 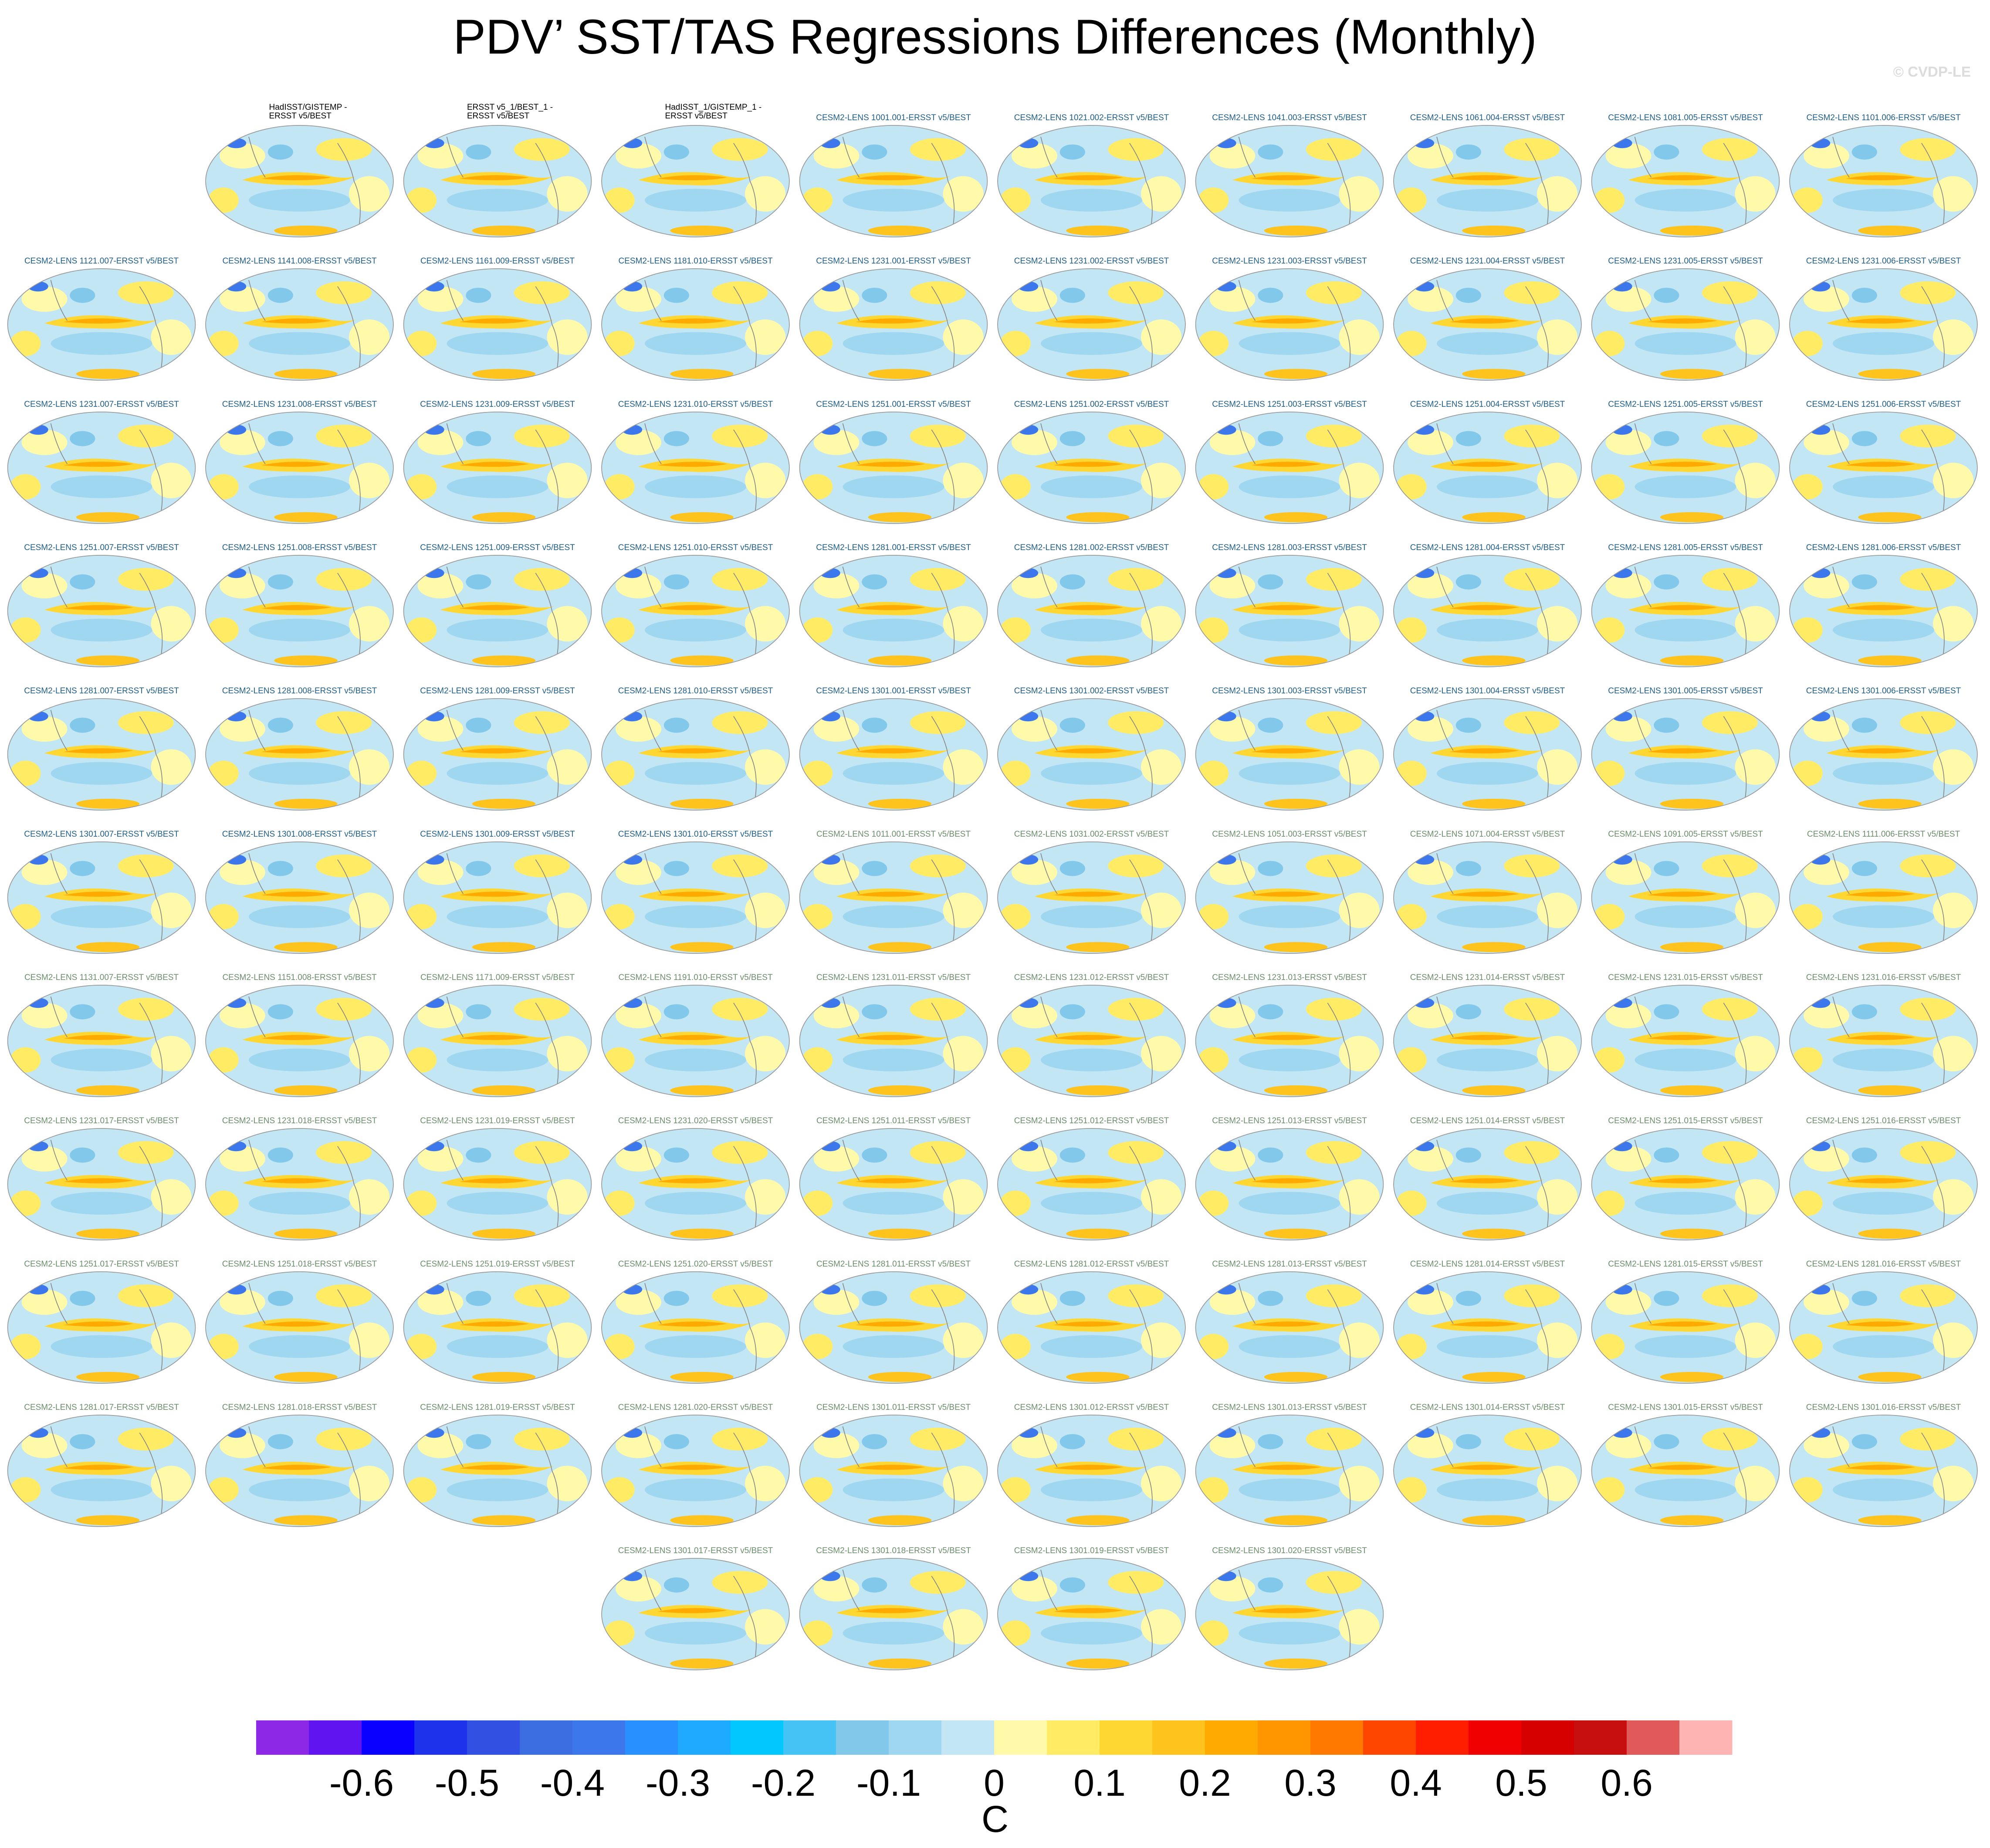 I want to click on panel-label: CESM2-LENS 1231.020-ERSST v5/BEST, so click(x=695, y=1120).